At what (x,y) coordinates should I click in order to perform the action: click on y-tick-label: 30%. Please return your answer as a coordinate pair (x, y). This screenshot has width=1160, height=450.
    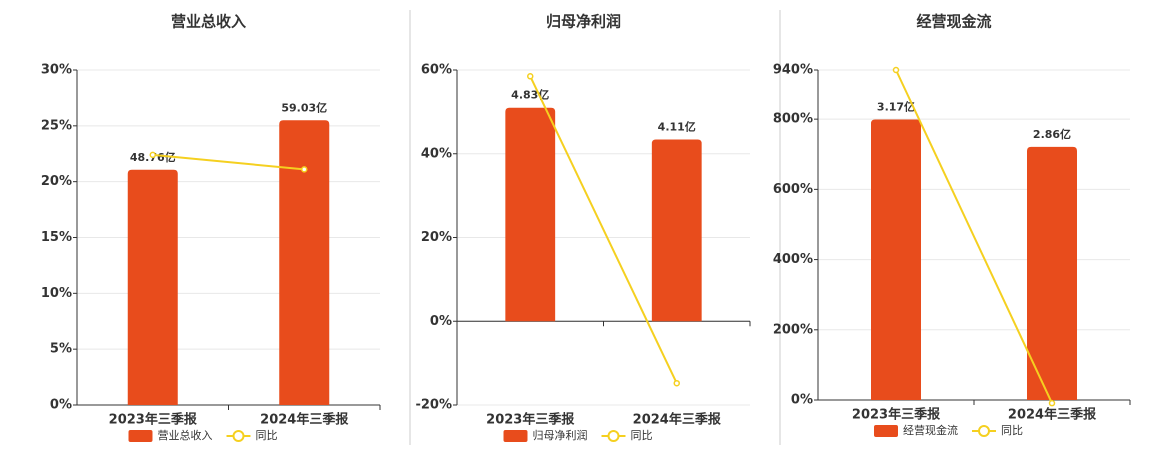
    Looking at the image, I should click on (56, 70).